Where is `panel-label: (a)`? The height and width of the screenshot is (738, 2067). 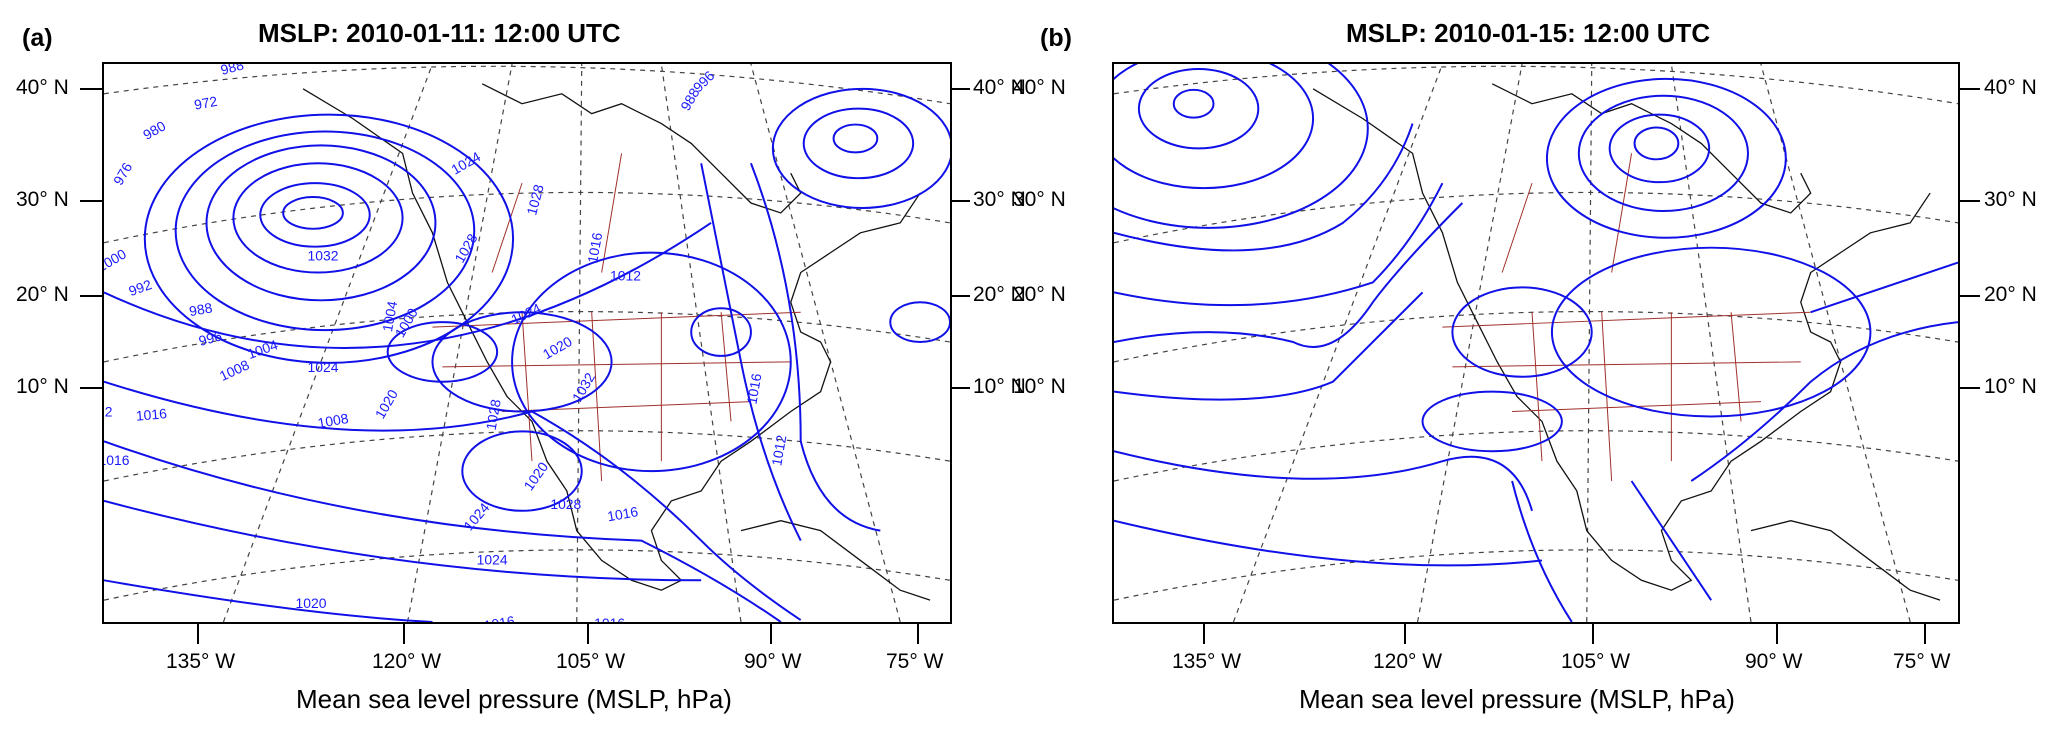
panel-label: (a) is located at coordinates (37, 38).